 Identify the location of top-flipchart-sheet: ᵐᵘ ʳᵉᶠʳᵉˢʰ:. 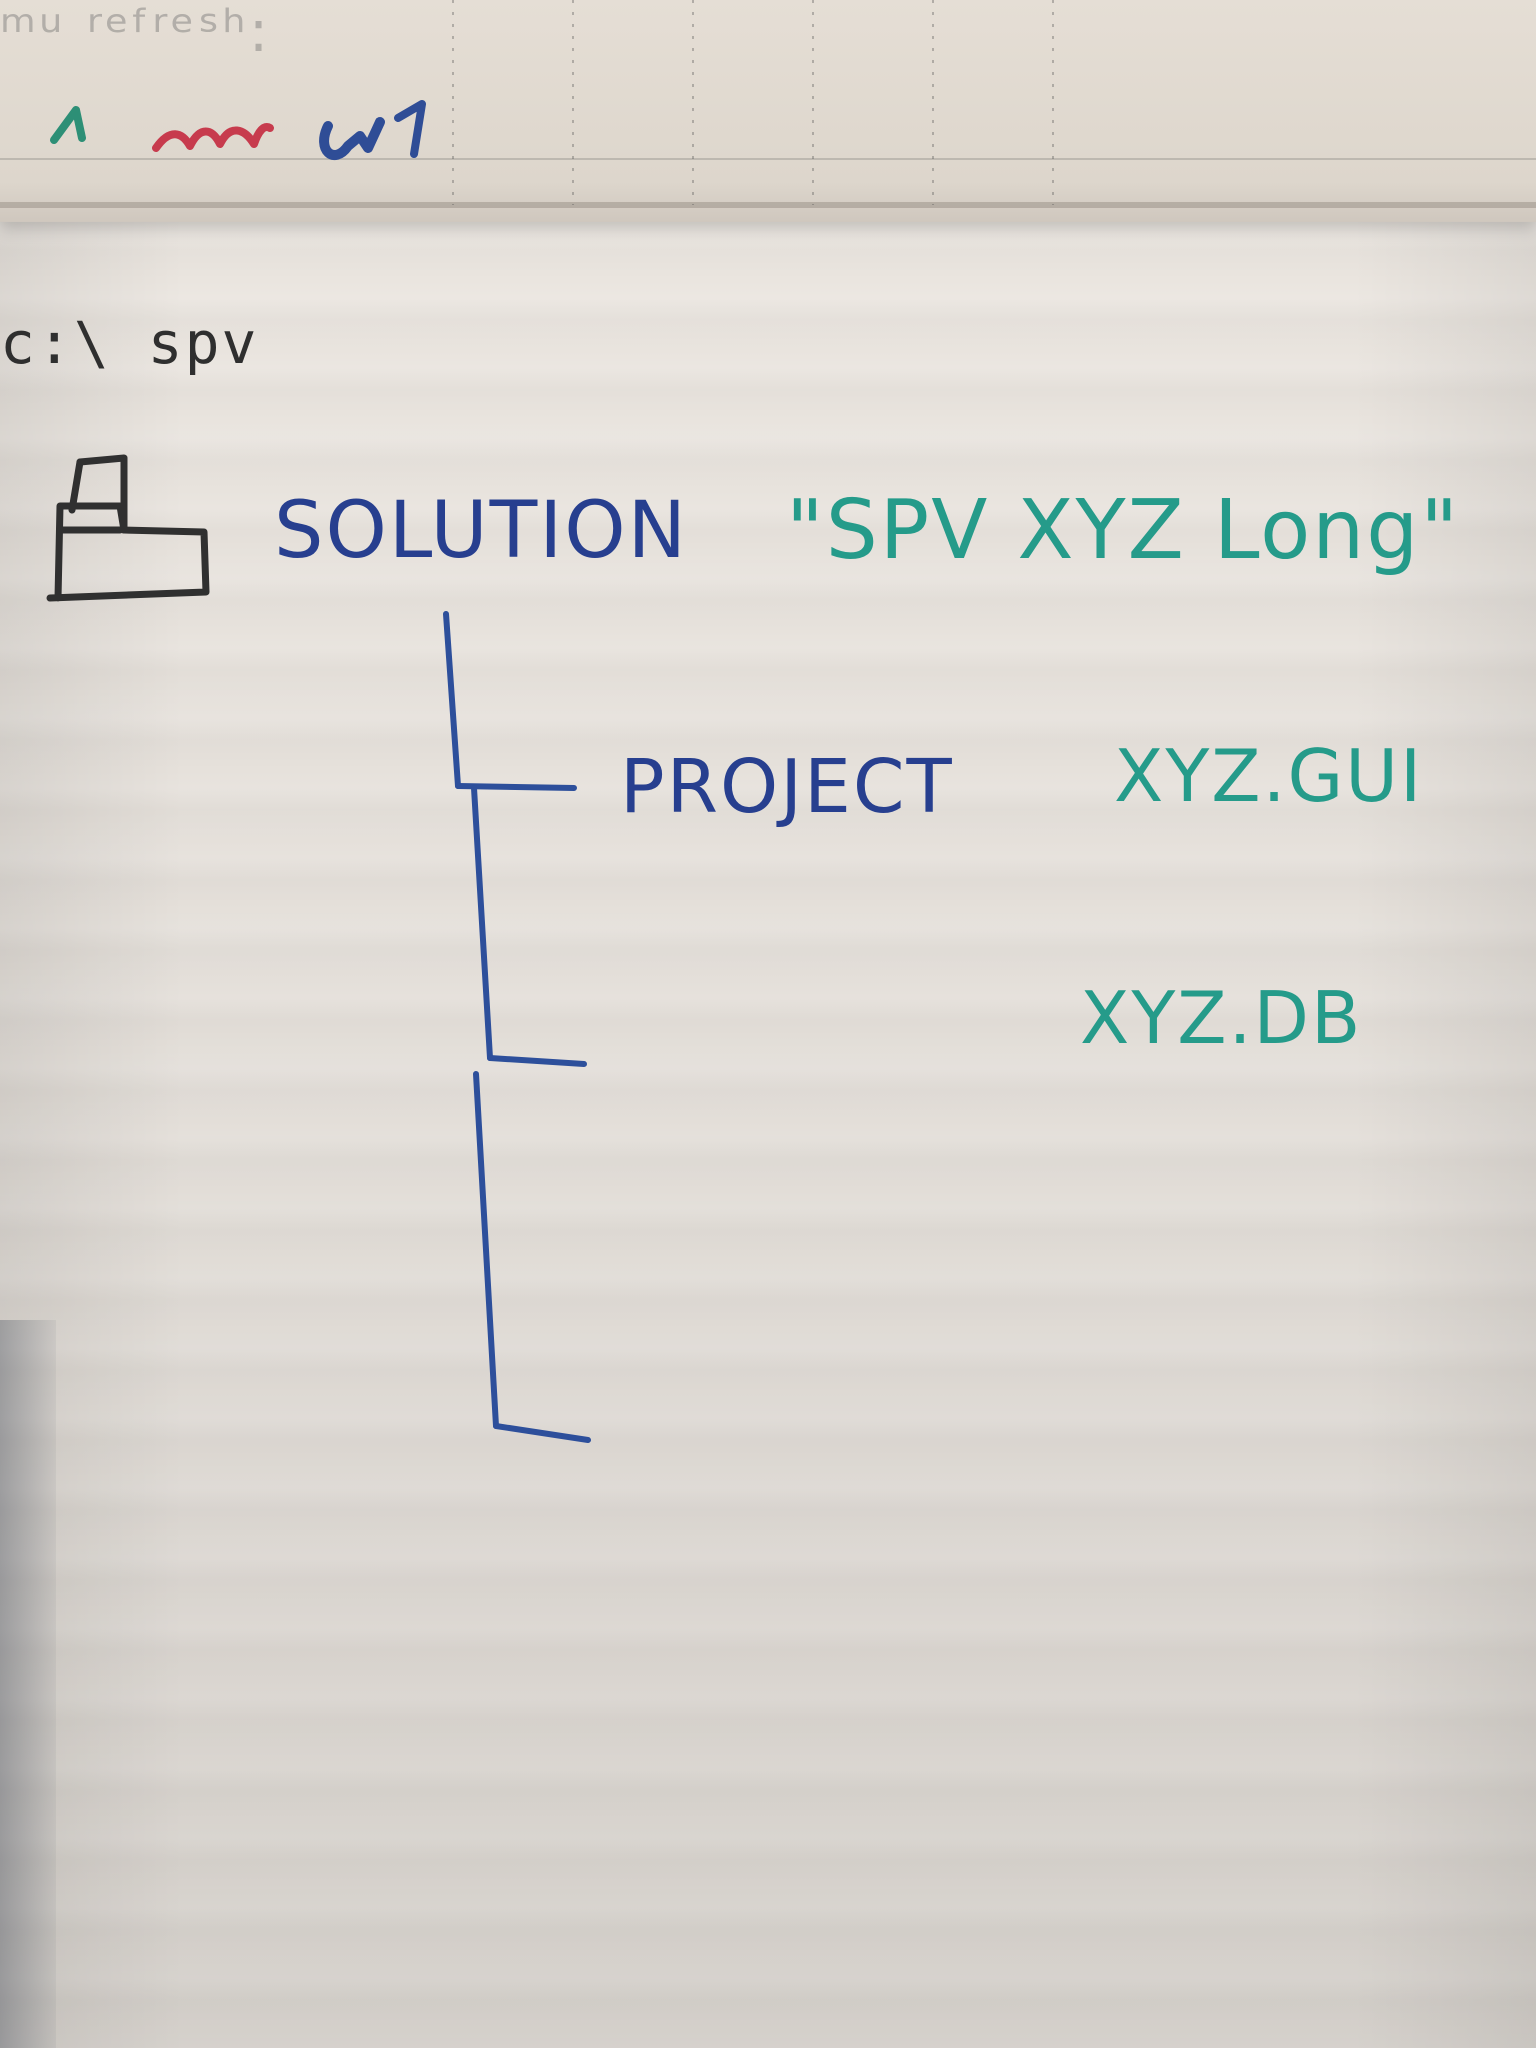
(768, 111).